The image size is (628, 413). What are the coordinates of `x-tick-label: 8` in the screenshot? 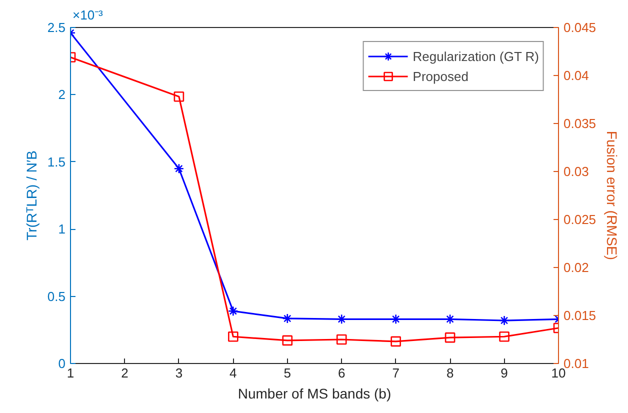 It's located at (450, 373).